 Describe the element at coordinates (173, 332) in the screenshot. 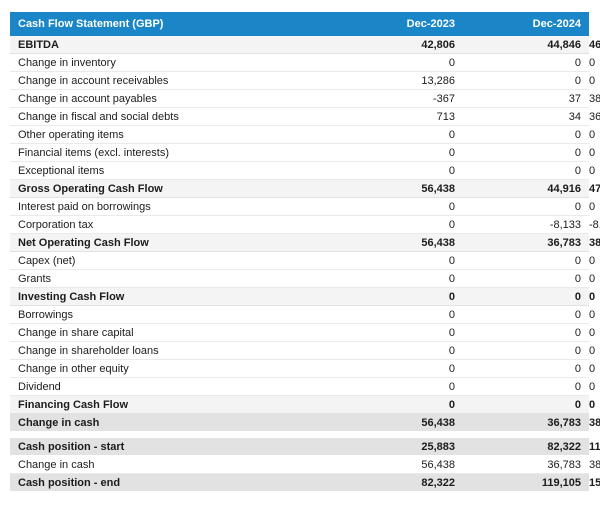

I see `row-label: Change in share capital` at that location.